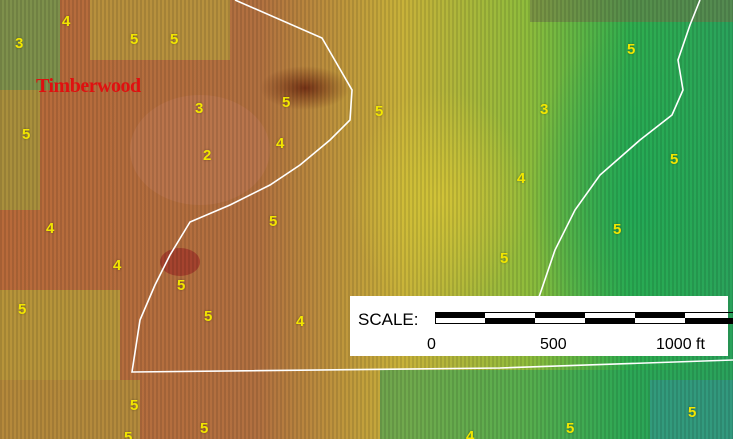 The image size is (733, 439). Describe the element at coordinates (431, 344) in the screenshot. I see `scale-tick-0: 0` at that location.